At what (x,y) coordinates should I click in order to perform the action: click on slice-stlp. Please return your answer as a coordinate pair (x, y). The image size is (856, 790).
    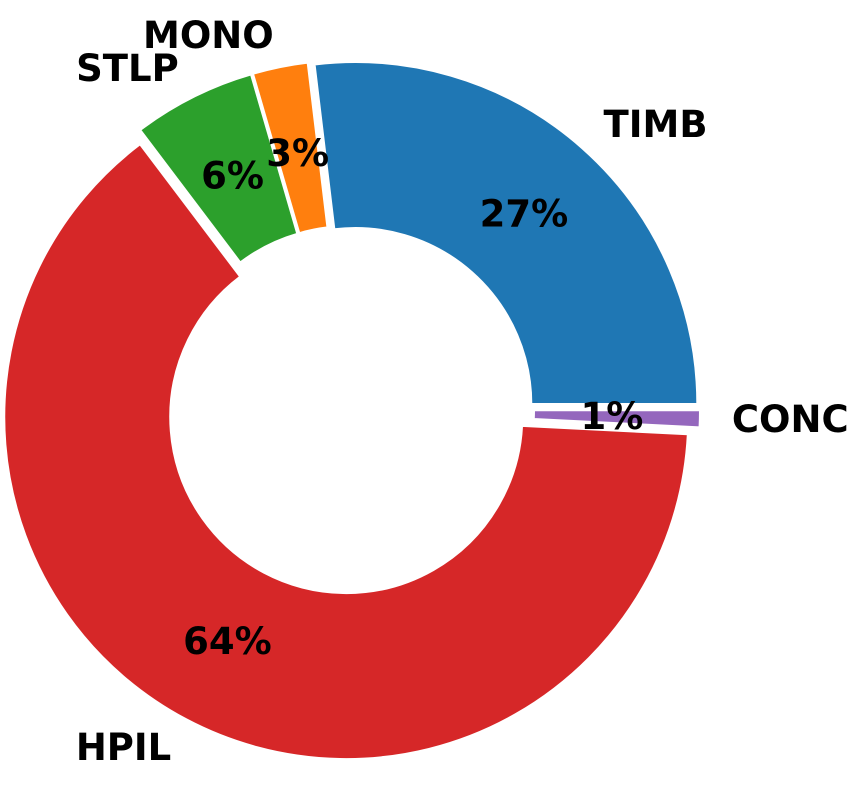
    Looking at the image, I should click on (218, 168).